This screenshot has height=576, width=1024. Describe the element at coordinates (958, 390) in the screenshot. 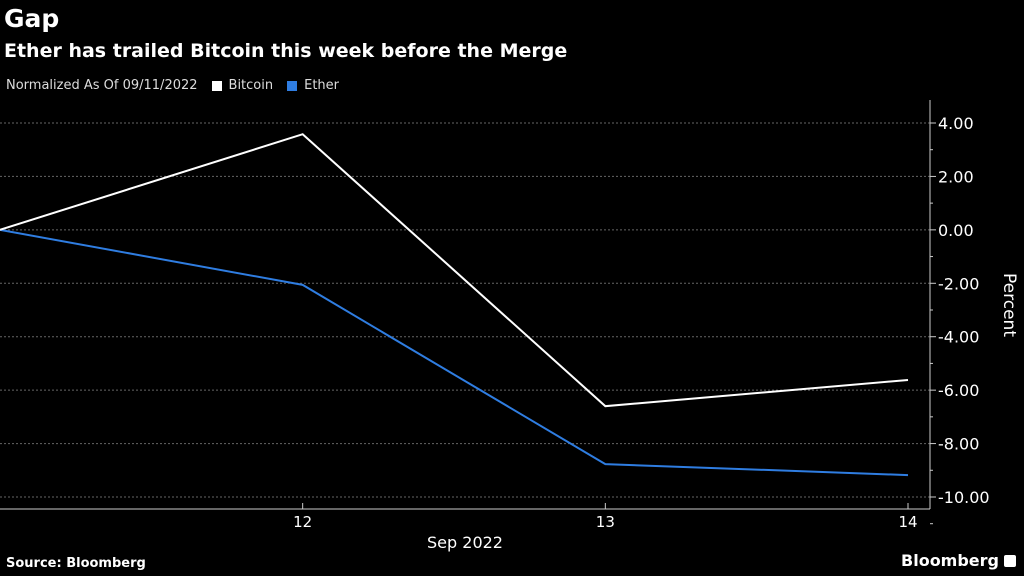

I see `y-tick-label: -6.00` at that location.